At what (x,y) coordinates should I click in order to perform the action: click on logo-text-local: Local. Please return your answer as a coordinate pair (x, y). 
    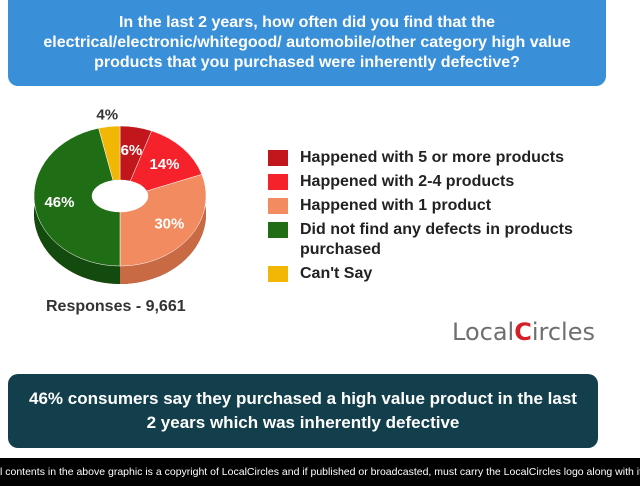
    Looking at the image, I should click on (483, 332).